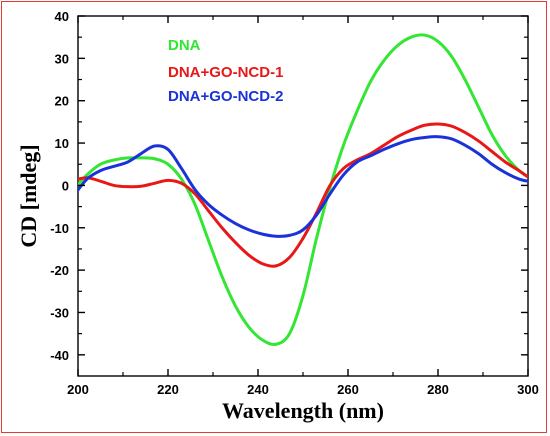 This screenshot has width=550, height=436. Describe the element at coordinates (59, 270) in the screenshot. I see `y-tick-label: -20` at that location.